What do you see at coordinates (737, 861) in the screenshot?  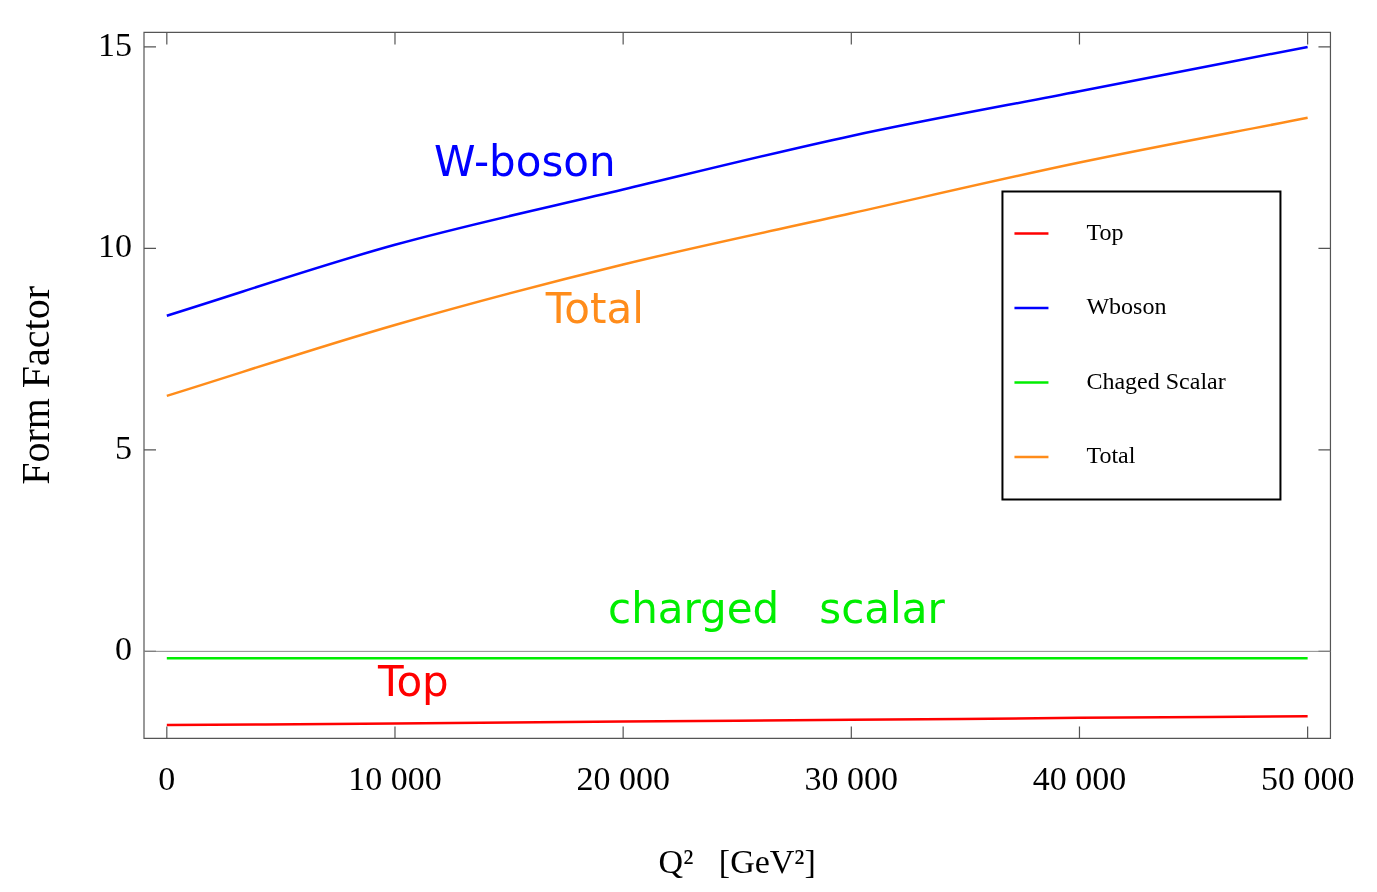 I see `x-axis-title: Q² [GeV²]` at bounding box center [737, 861].